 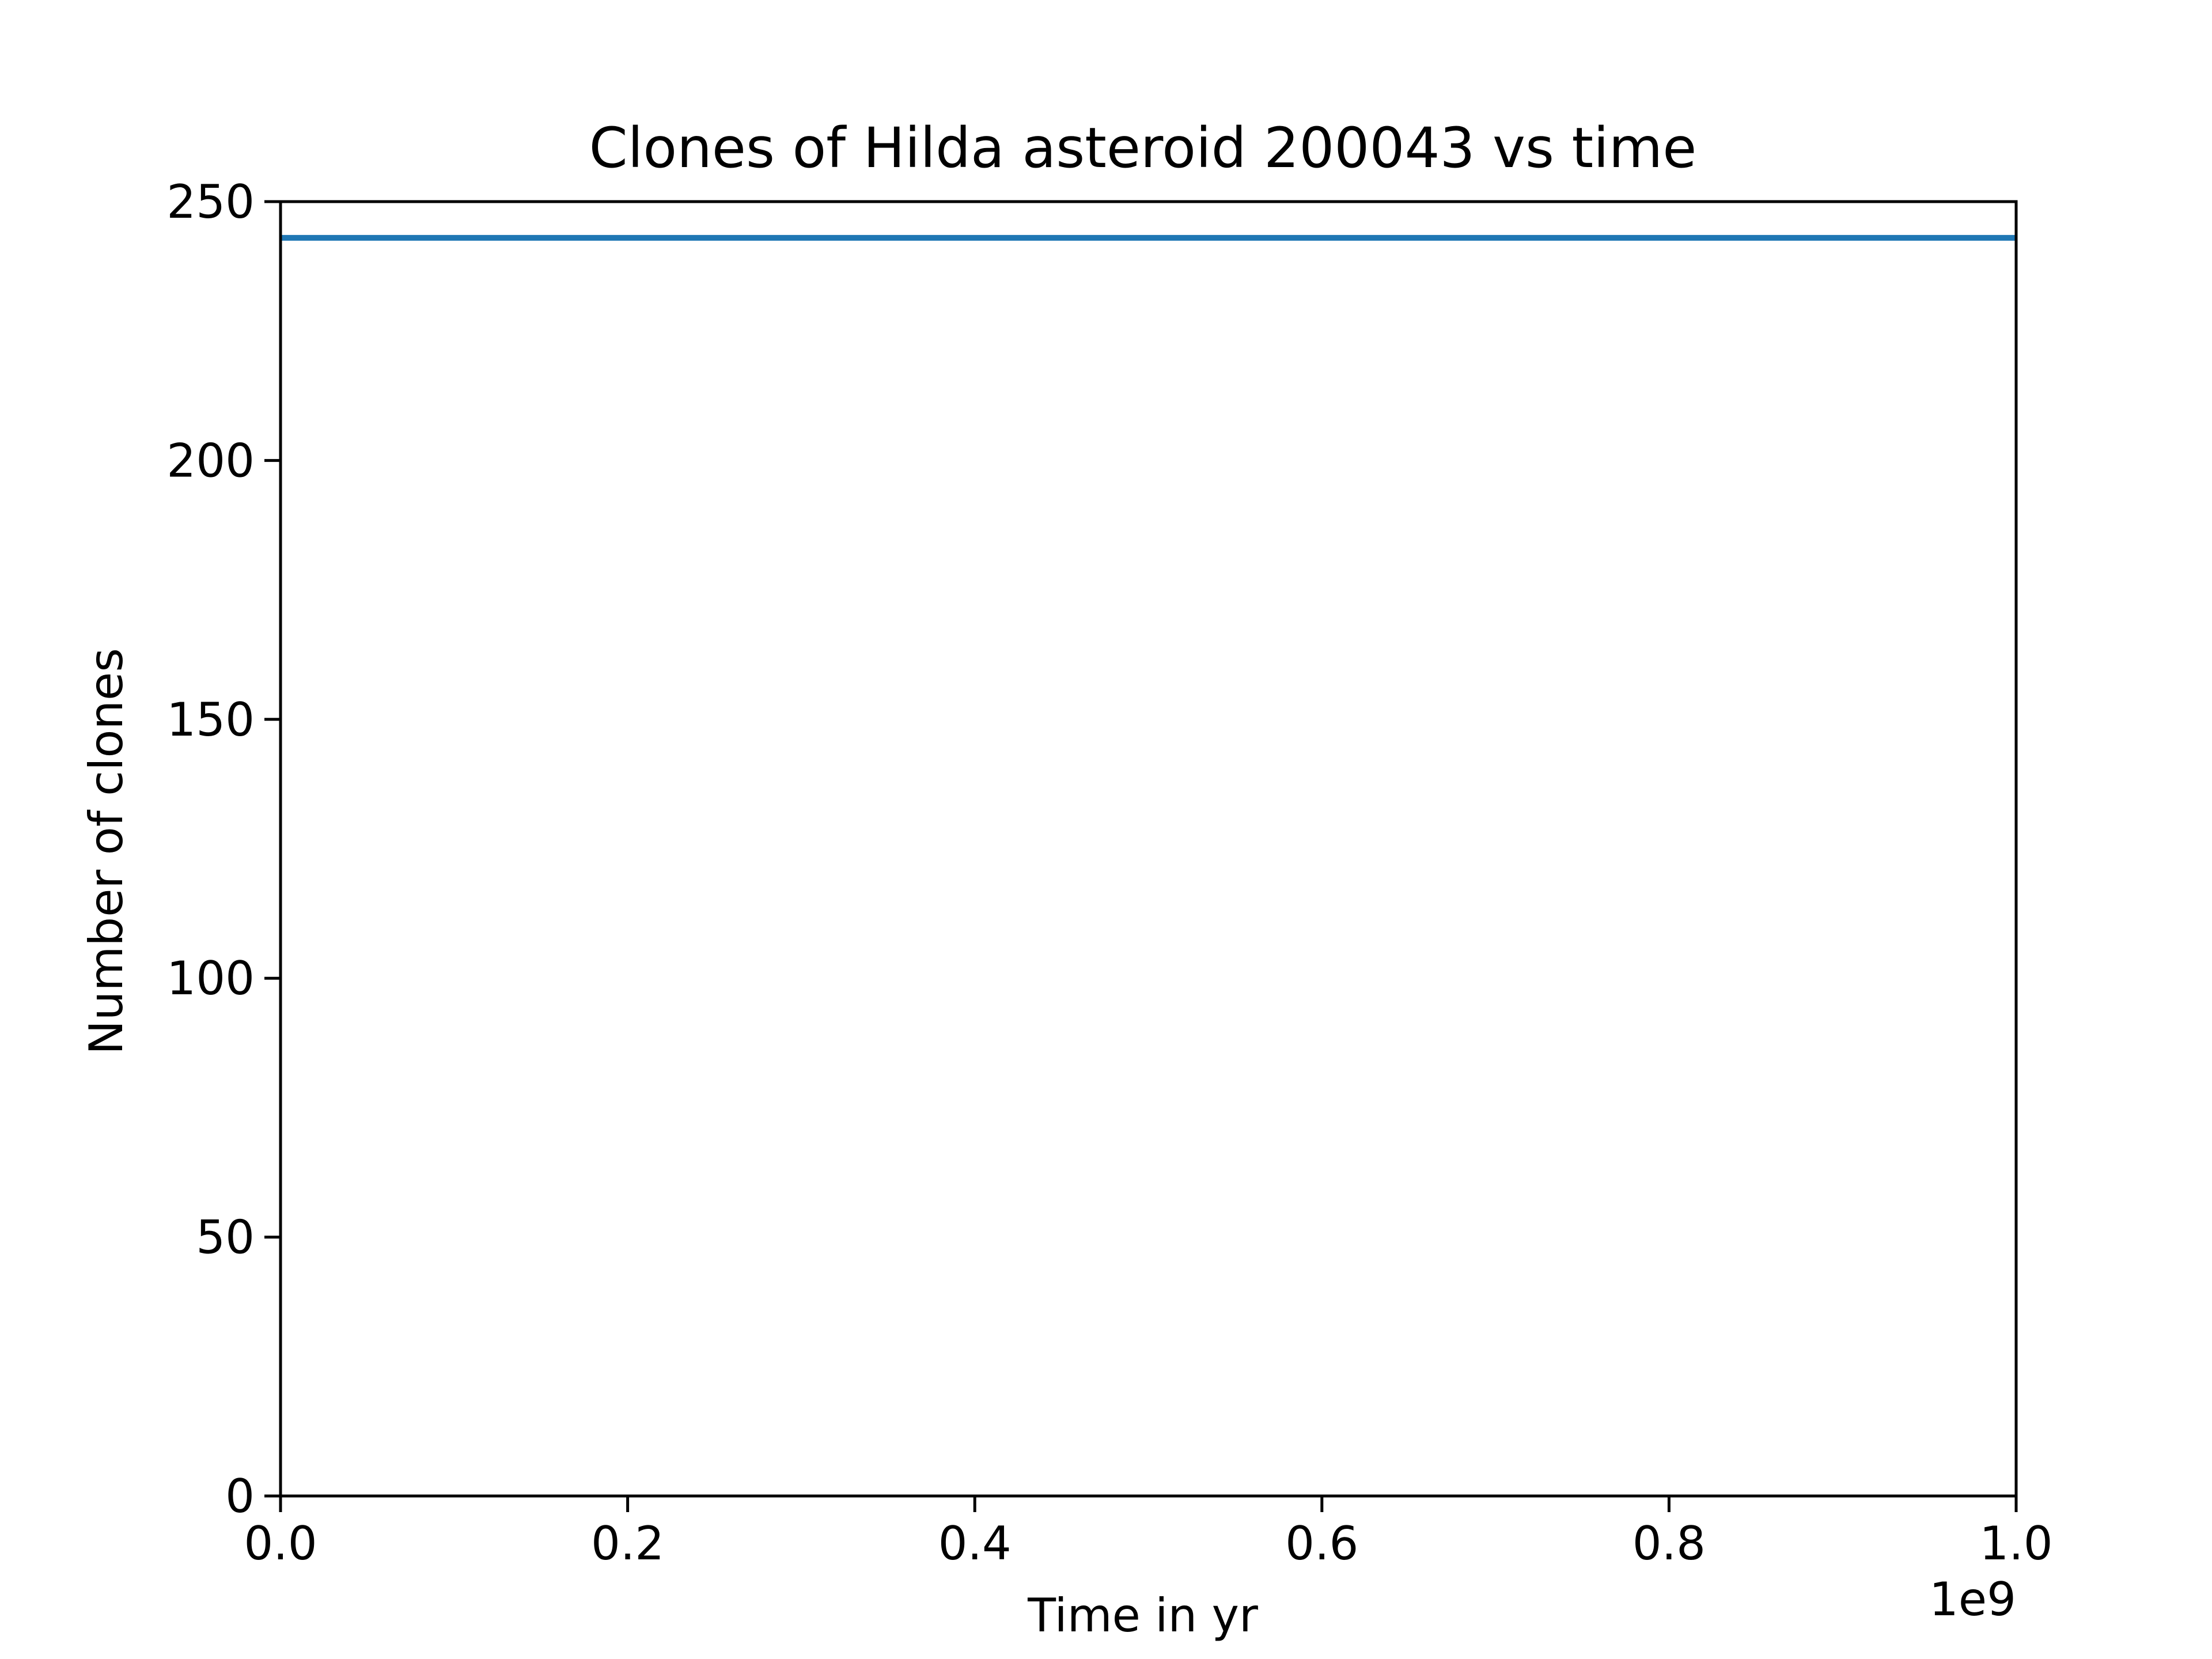 What do you see at coordinates (2015, 1543) in the screenshot?
I see `x-tick-label: 1.0` at bounding box center [2015, 1543].